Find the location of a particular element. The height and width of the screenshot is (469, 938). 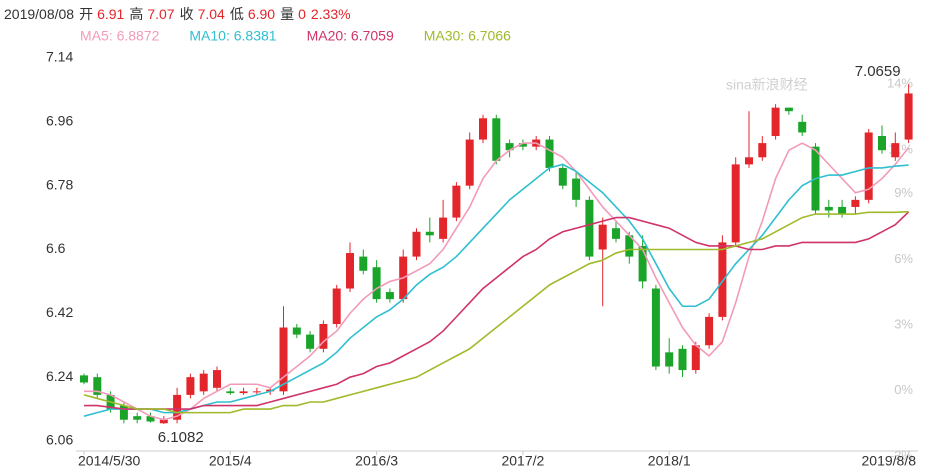

header-value: 7.07 is located at coordinates (160, 14).